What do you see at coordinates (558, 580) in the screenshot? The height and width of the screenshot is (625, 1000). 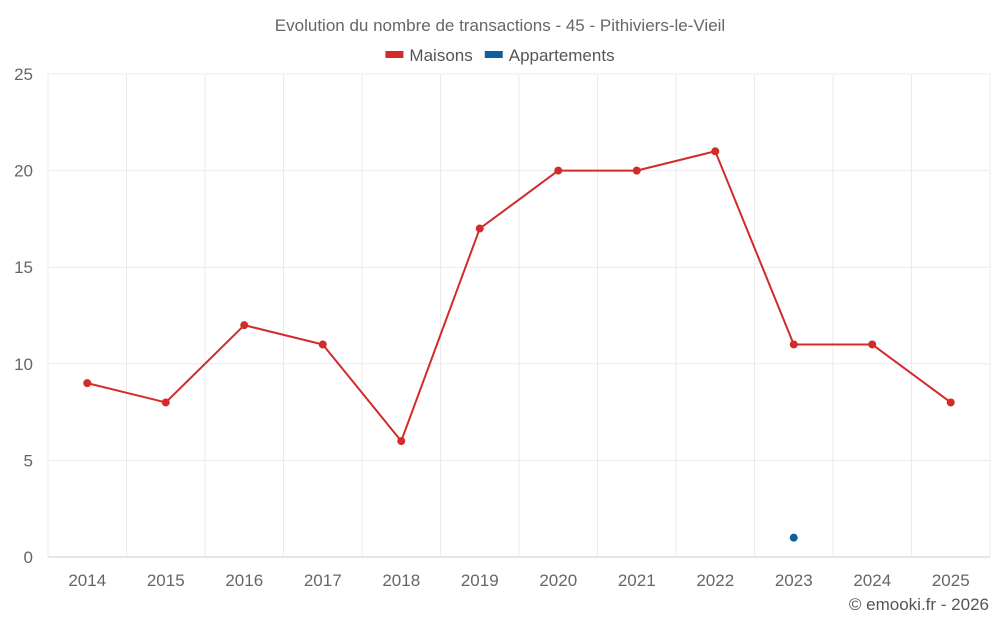 I see `x-tick-label: 2020` at bounding box center [558, 580].